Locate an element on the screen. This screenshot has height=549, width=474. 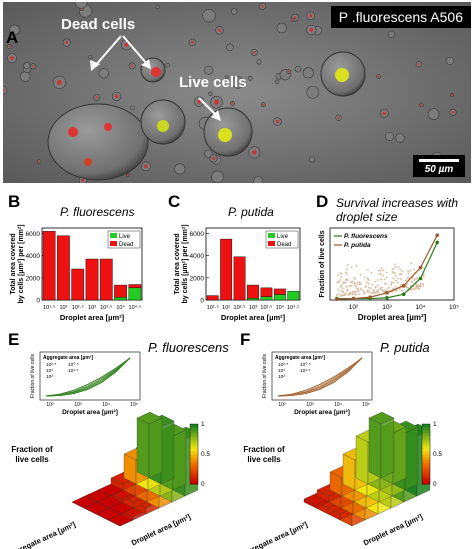
inset-legend-label: 10⁰·⁵ is located at coordinates (73, 365).